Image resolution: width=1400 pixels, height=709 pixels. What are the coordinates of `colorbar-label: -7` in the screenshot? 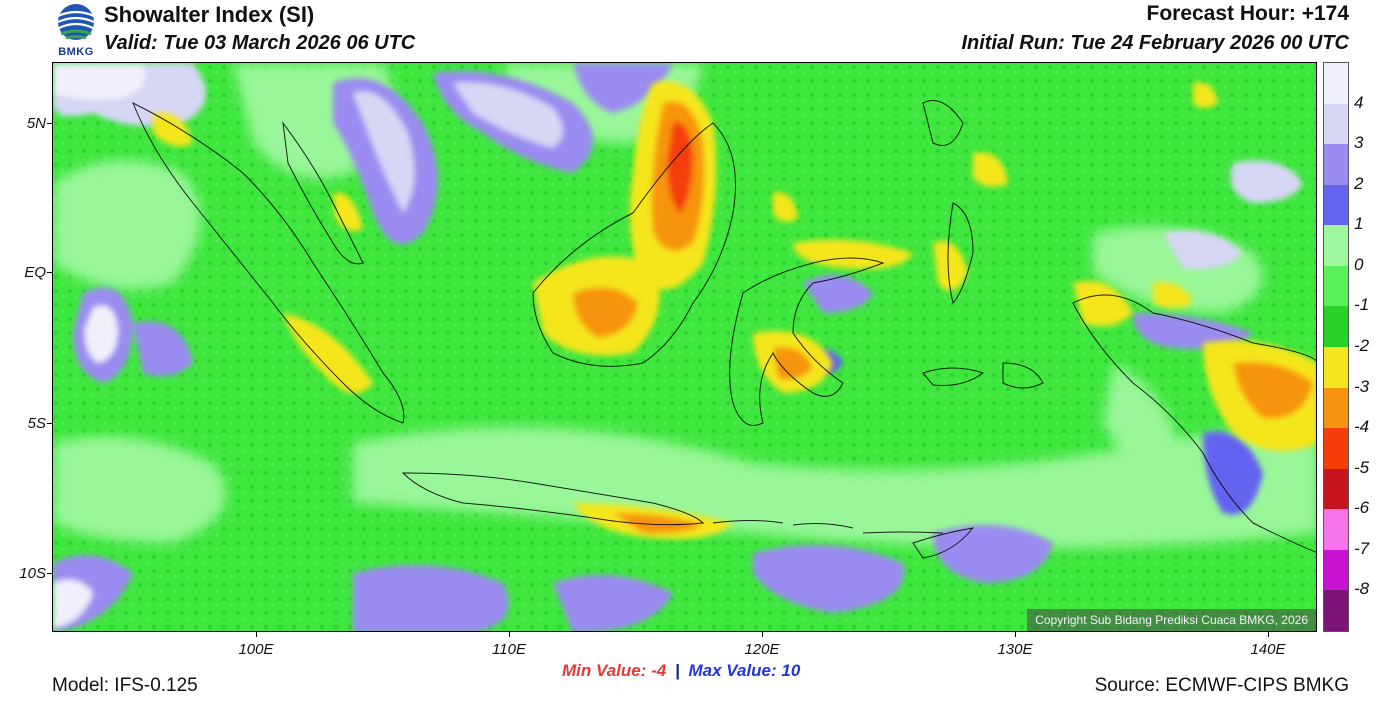 It's located at (1362, 548).